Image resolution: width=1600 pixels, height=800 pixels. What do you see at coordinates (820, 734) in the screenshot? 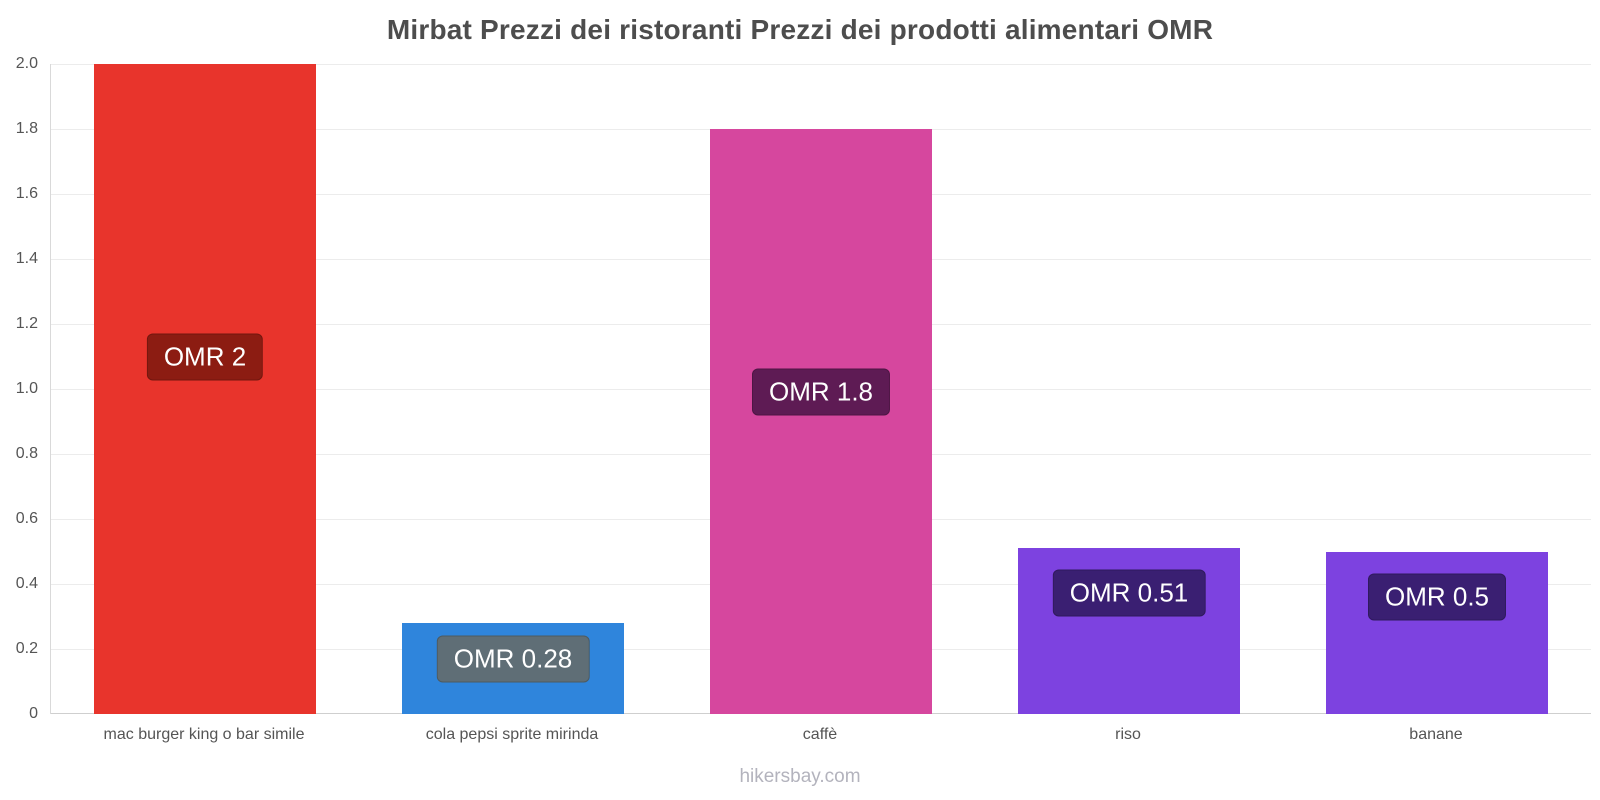
I see `x-category-label-3: caffè` at bounding box center [820, 734].